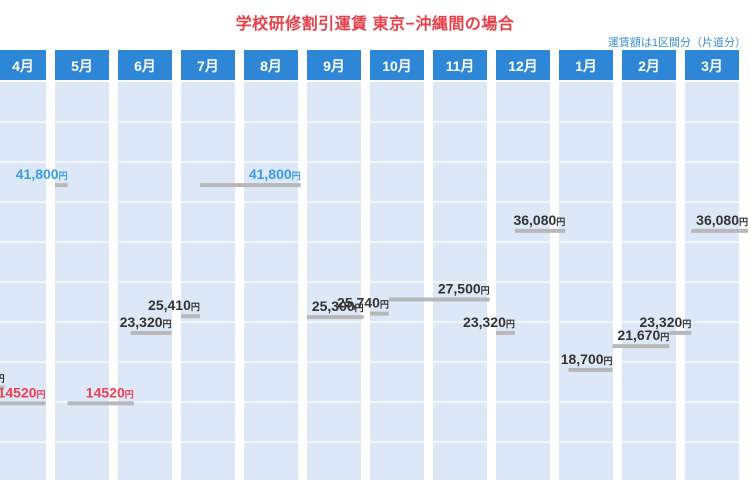  I want to click on month-label: 3月, so click(712, 66).